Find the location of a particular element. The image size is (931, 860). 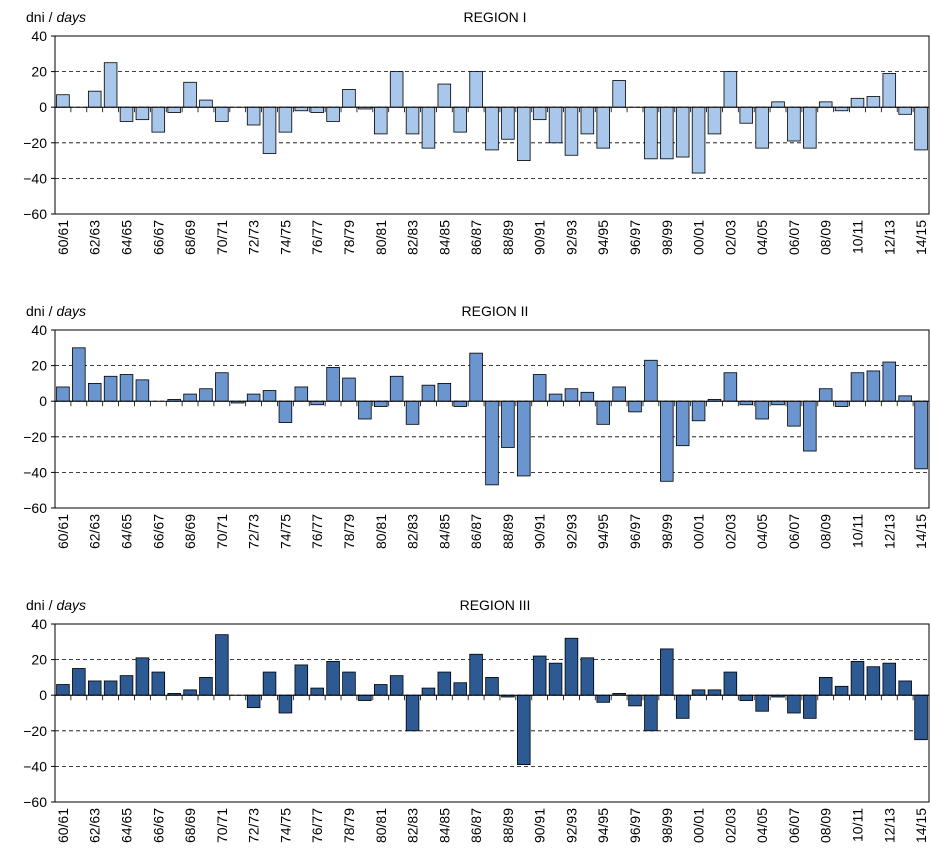

x-tick-label: 62/63 is located at coordinates (95, 531).